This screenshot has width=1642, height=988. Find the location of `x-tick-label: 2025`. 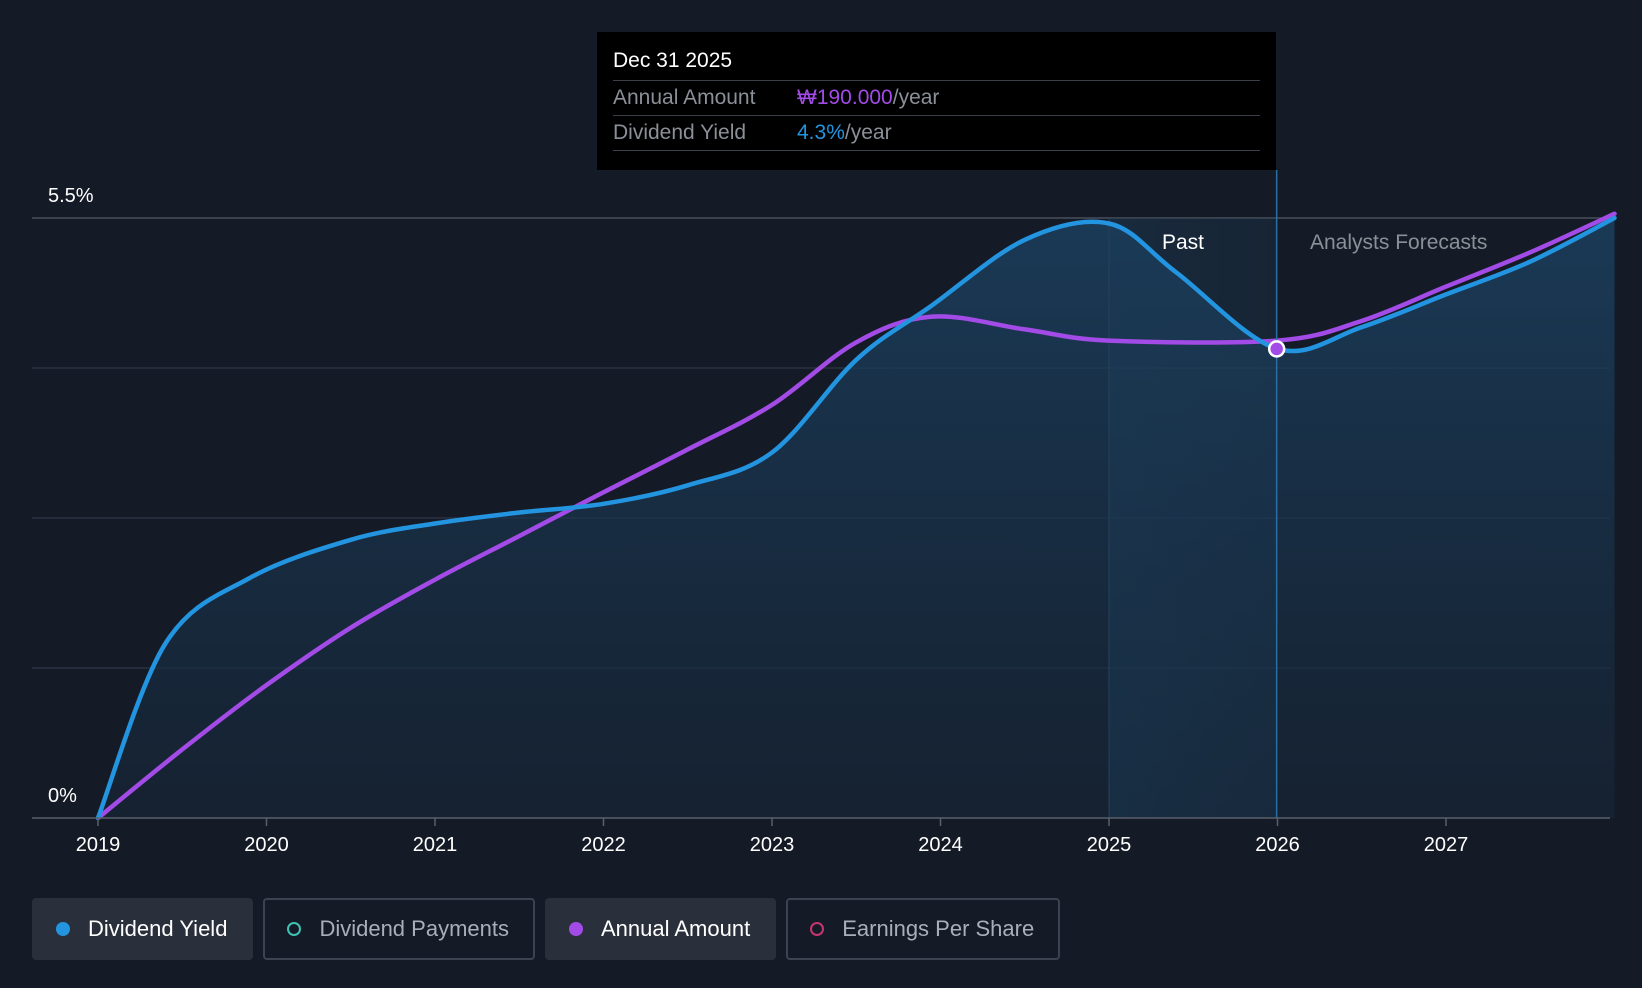

x-tick-label: 2025 is located at coordinates (1109, 845).